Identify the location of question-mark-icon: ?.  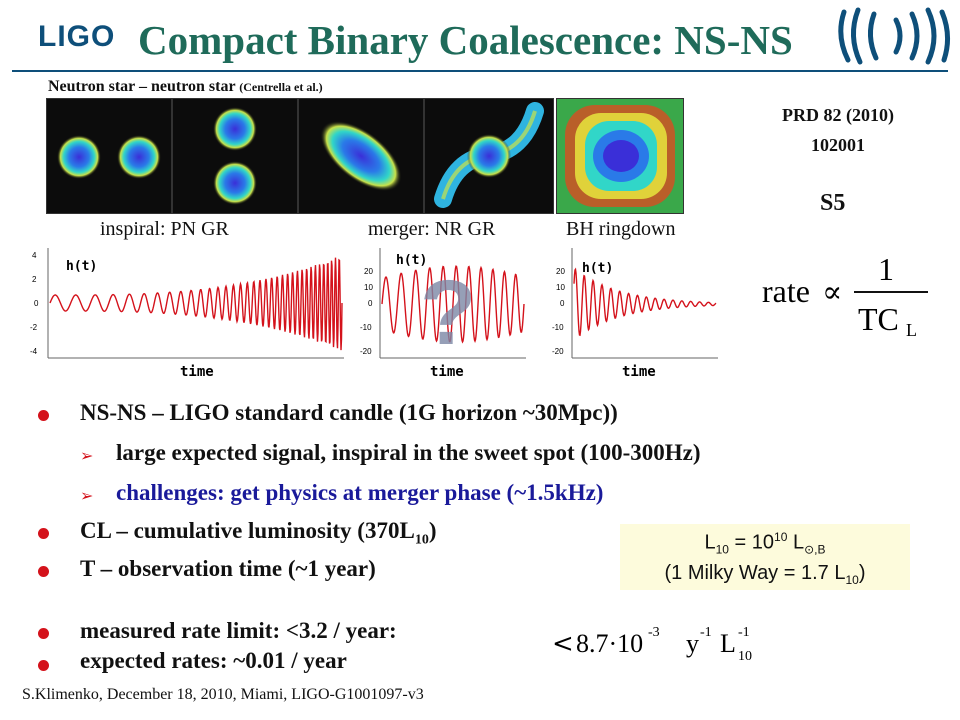
(448, 313).